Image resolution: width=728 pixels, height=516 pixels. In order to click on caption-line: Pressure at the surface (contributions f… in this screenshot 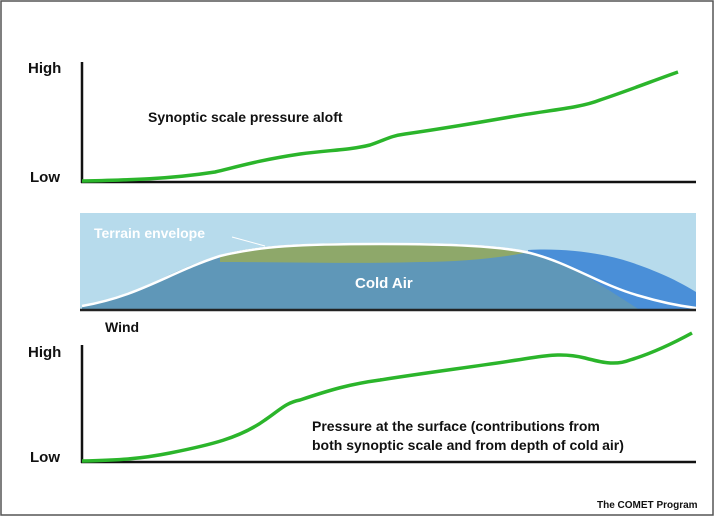, I will do `click(456, 426)`.